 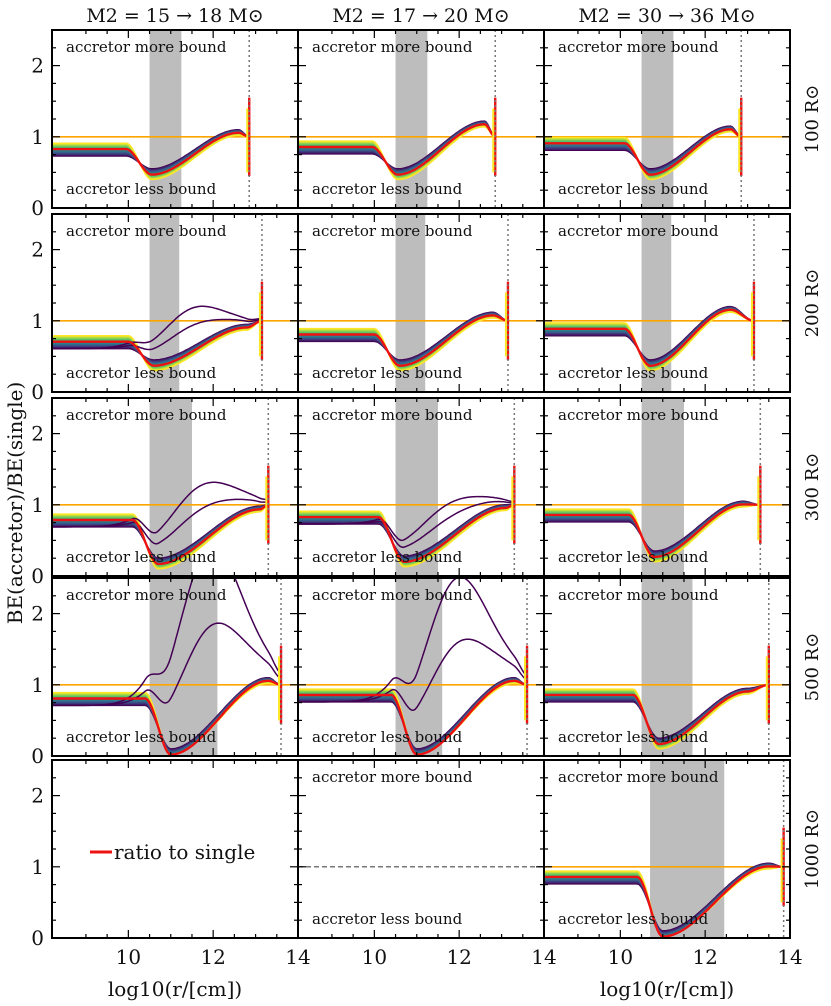 What do you see at coordinates (174, 16) in the screenshot?
I see `column-title: M2 = 15 → 18 M⊙` at bounding box center [174, 16].